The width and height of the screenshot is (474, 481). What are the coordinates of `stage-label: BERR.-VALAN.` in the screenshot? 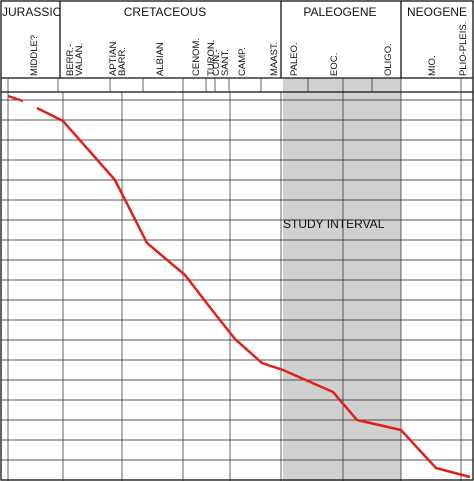 It's located at (75, 59).